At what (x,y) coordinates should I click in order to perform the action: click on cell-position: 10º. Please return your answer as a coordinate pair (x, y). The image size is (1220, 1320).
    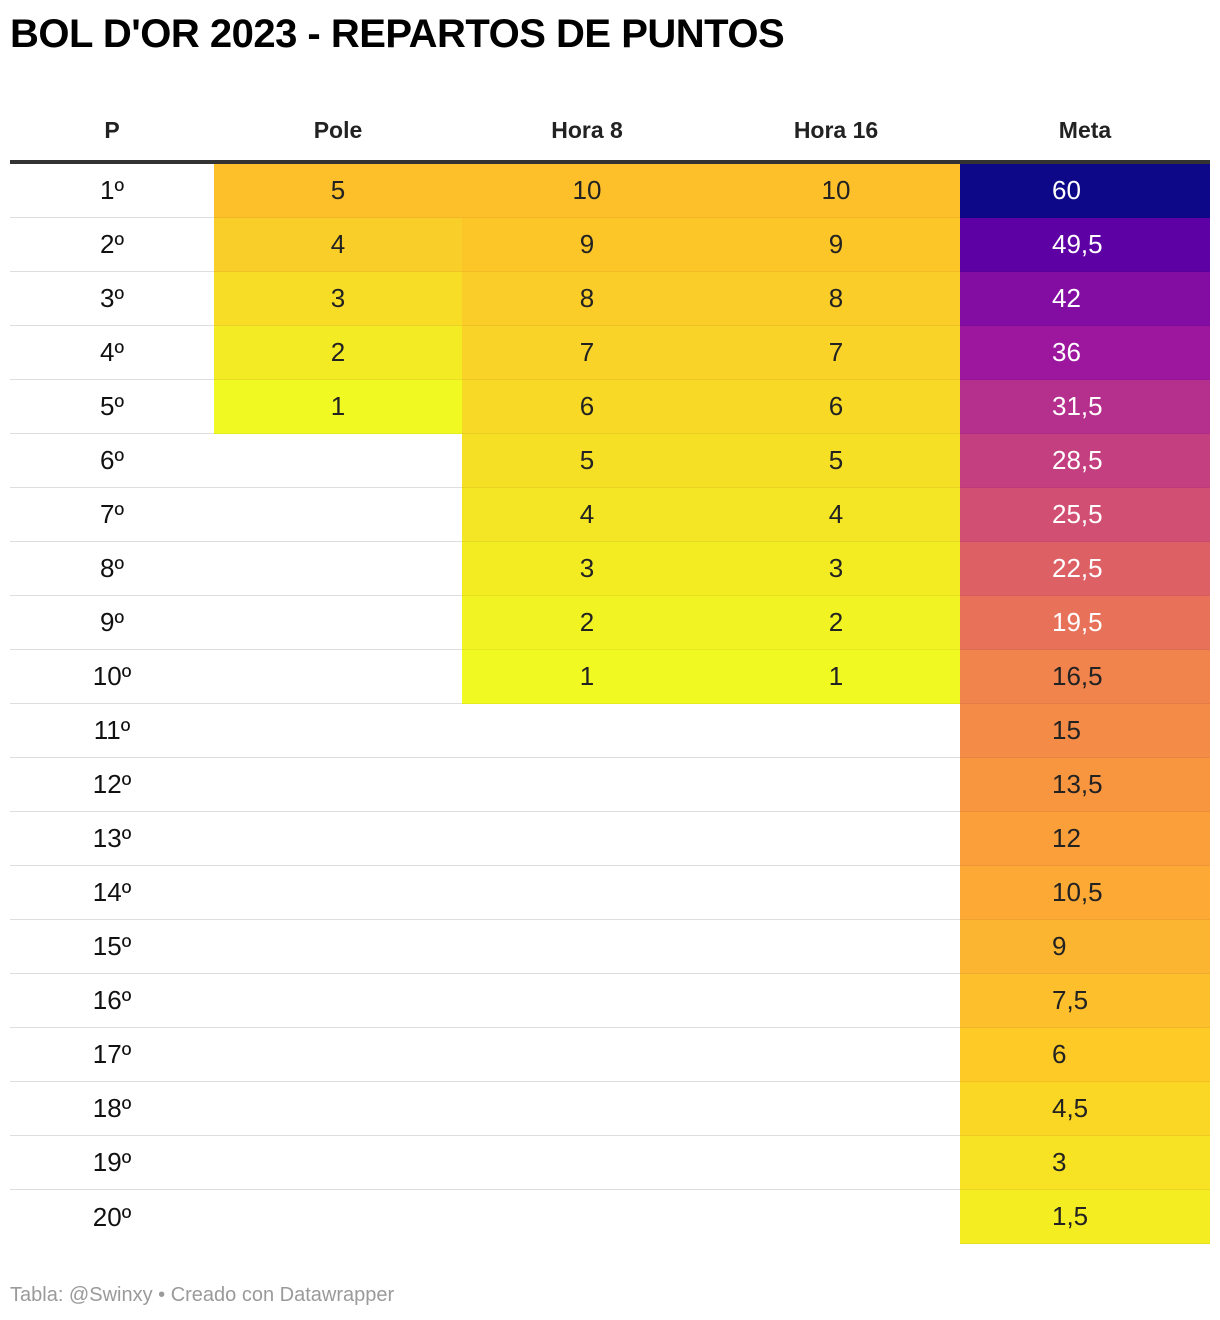
    Looking at the image, I should click on (112, 677).